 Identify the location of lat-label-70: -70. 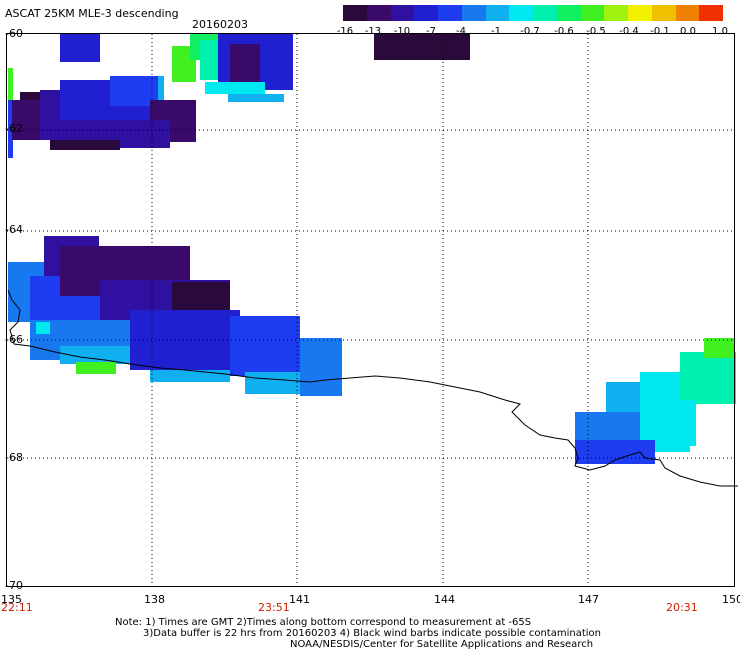
(14, 585).